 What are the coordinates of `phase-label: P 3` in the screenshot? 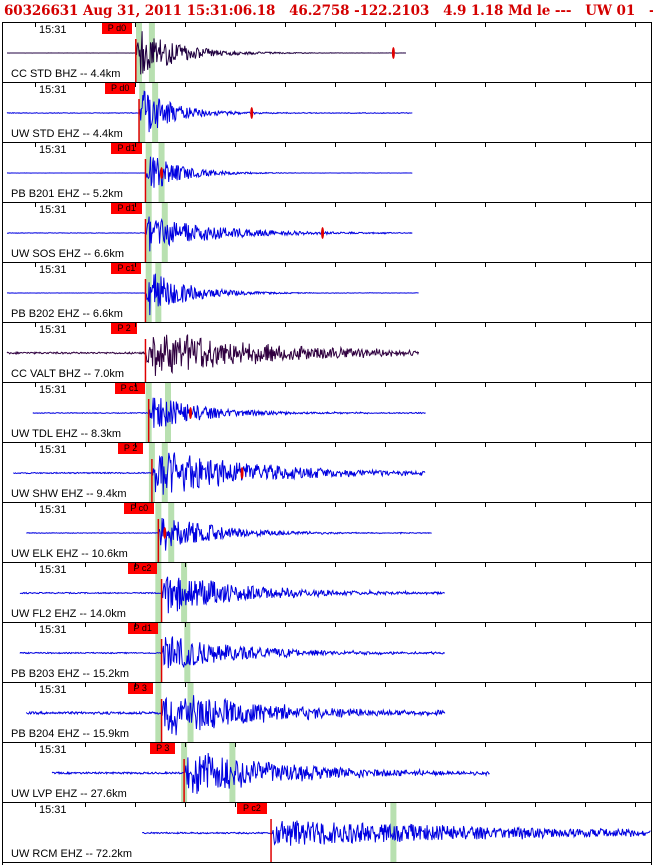 It's located at (140, 688).